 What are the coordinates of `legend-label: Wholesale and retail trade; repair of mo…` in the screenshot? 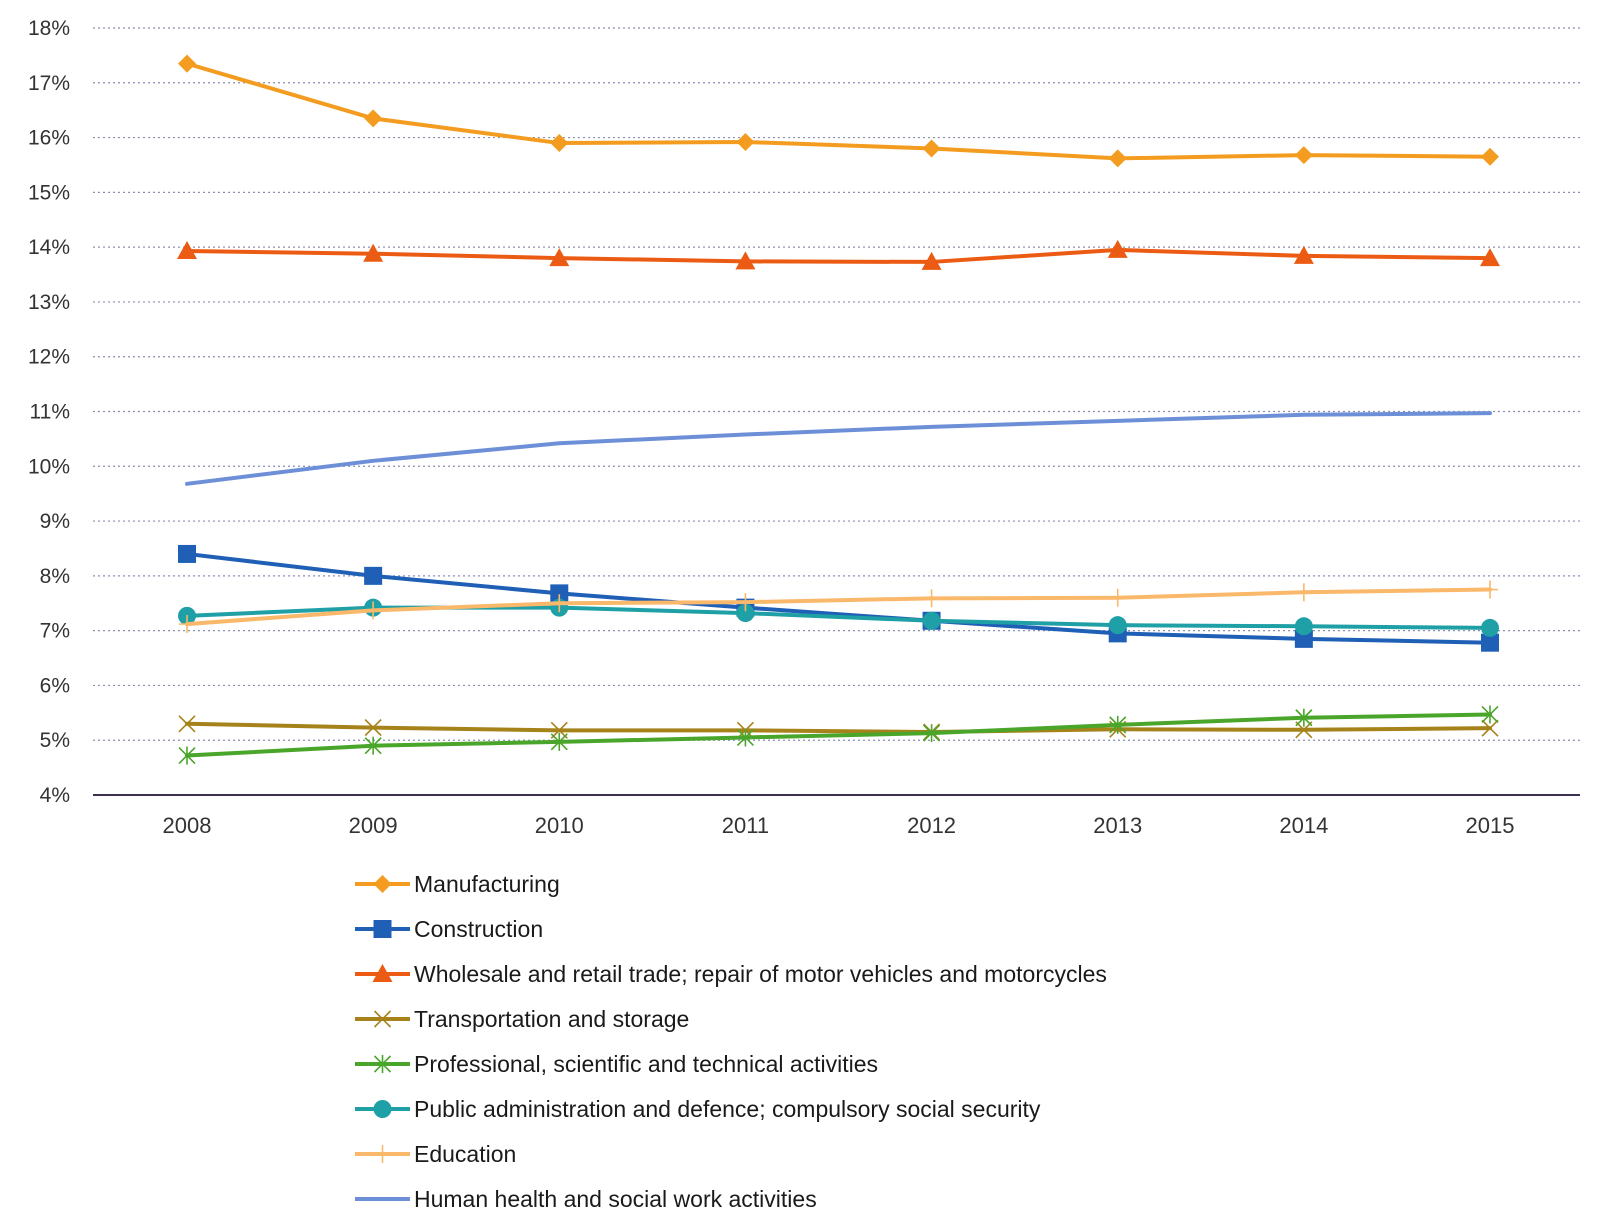 It's located at (760, 974).